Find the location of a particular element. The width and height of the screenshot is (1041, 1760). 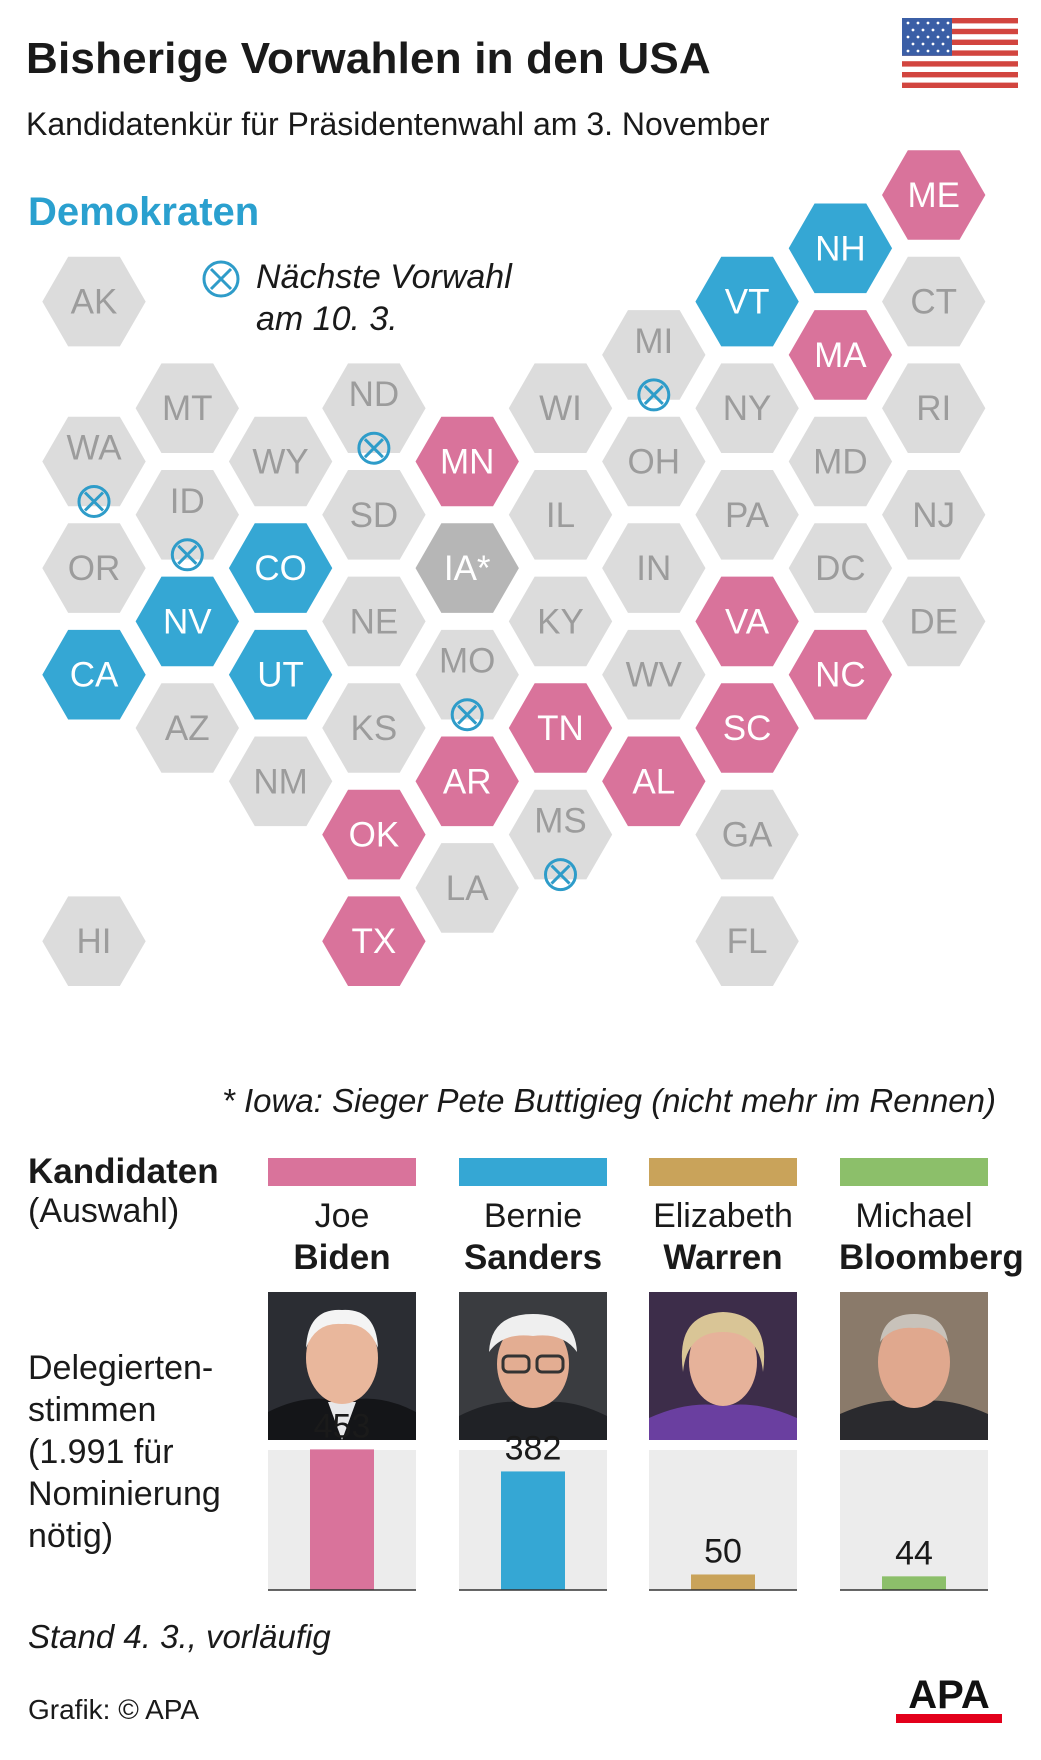

bar-value-label: 44 is located at coordinates (914, 1553).